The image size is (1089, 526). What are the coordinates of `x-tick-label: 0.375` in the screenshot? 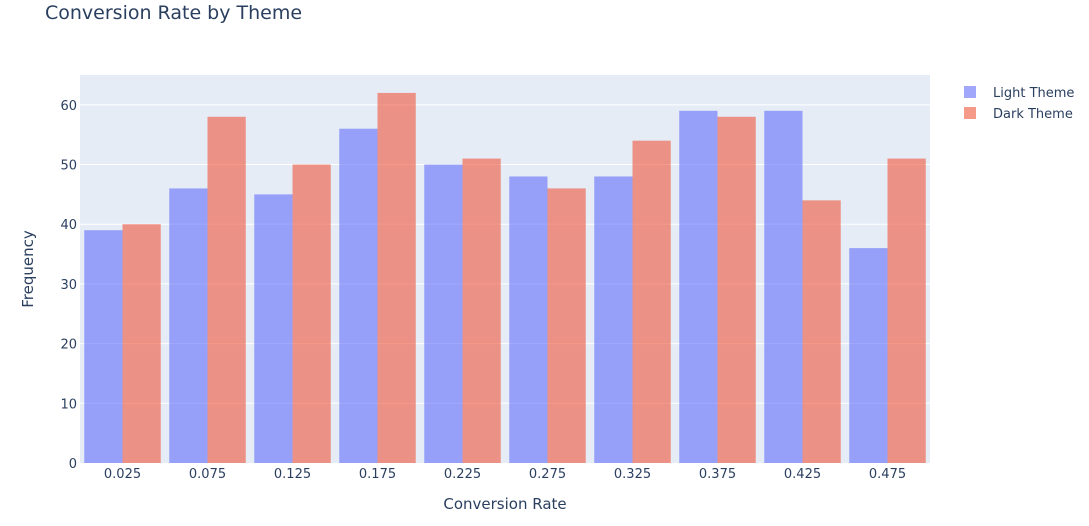 It's located at (717, 474).